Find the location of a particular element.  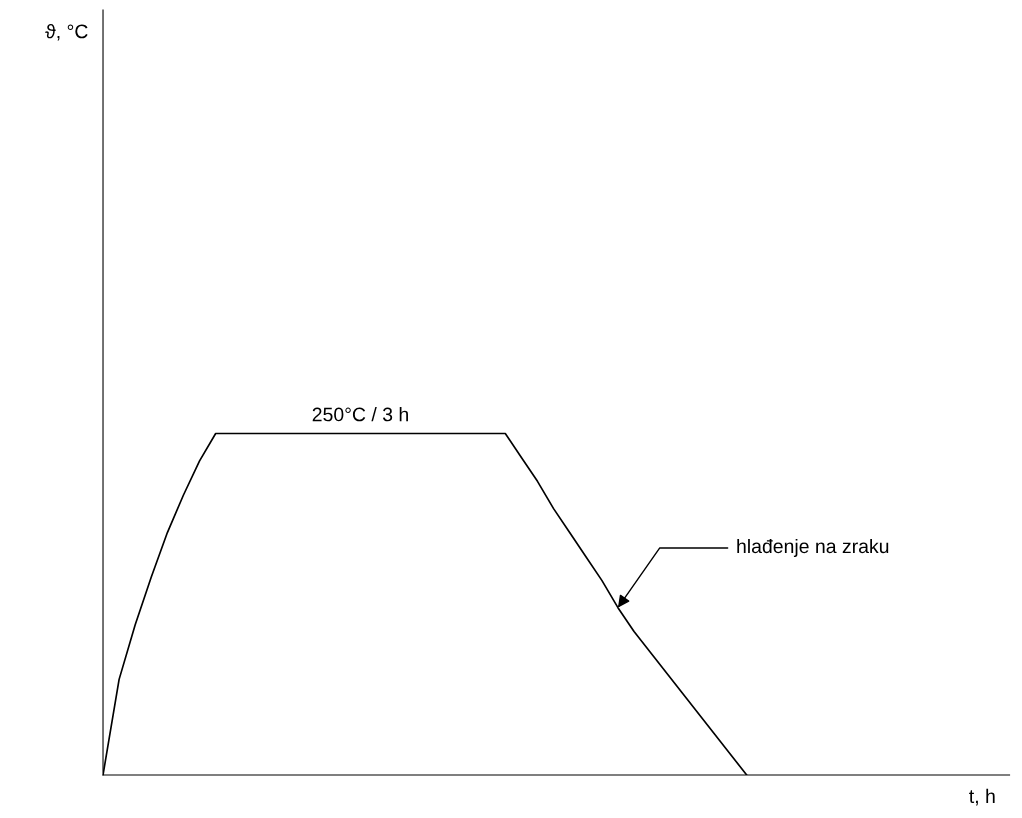

text: t, h is located at coordinates (982, 797).